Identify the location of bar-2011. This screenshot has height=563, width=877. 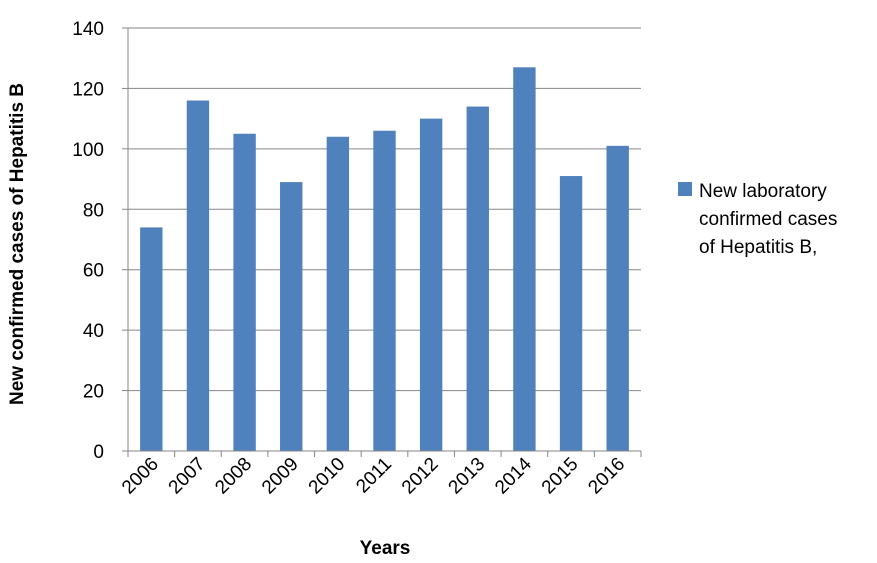
(384, 290).